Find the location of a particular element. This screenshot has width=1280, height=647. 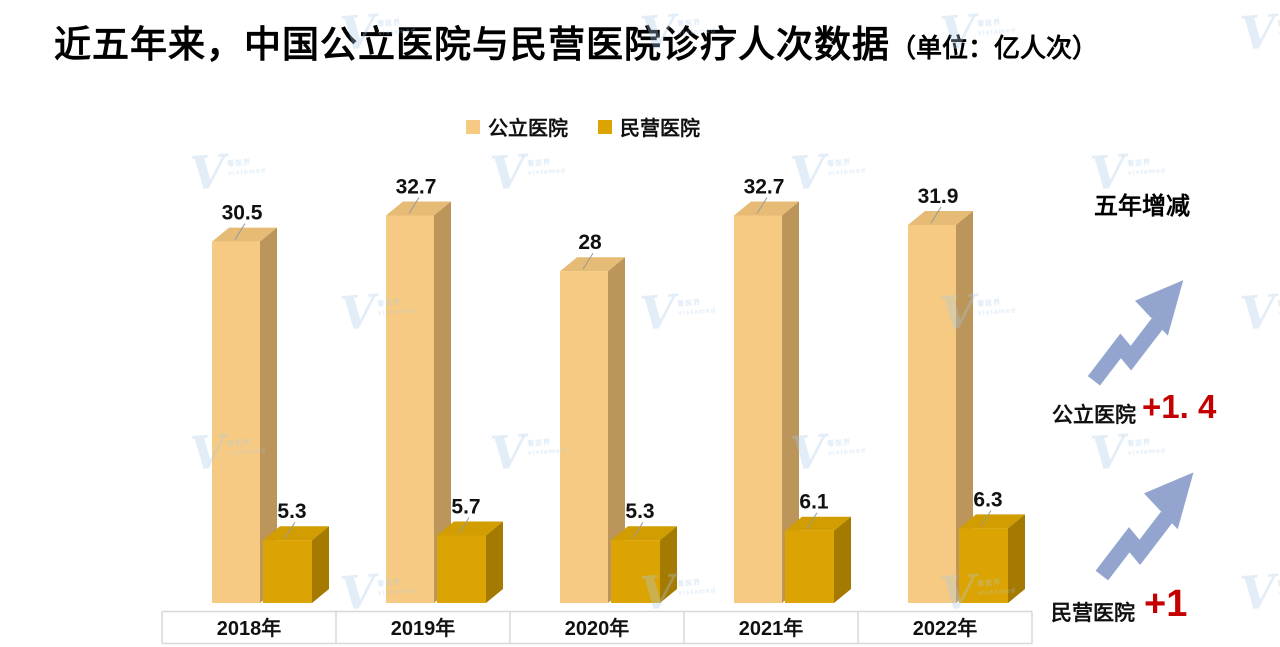

x-axis-label-2019年: 2019年 is located at coordinates (423, 628).